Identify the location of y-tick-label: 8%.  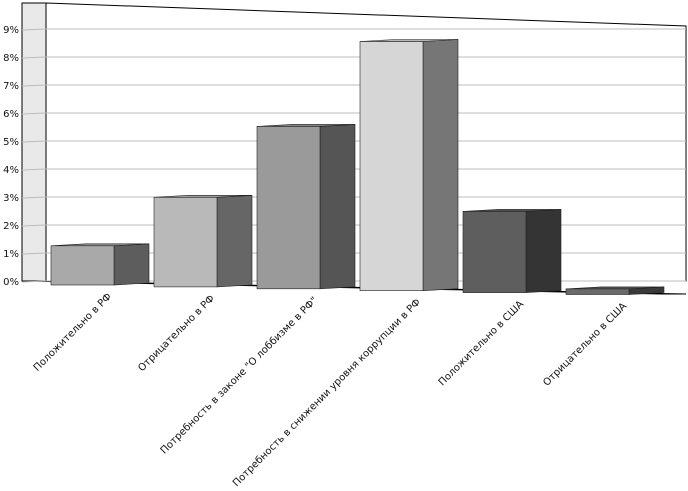
(11, 58).